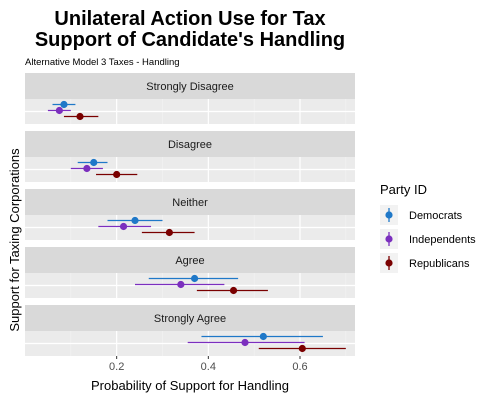  I want to click on facet-strongly-disagree: Strongly Disagree, so click(190, 98).